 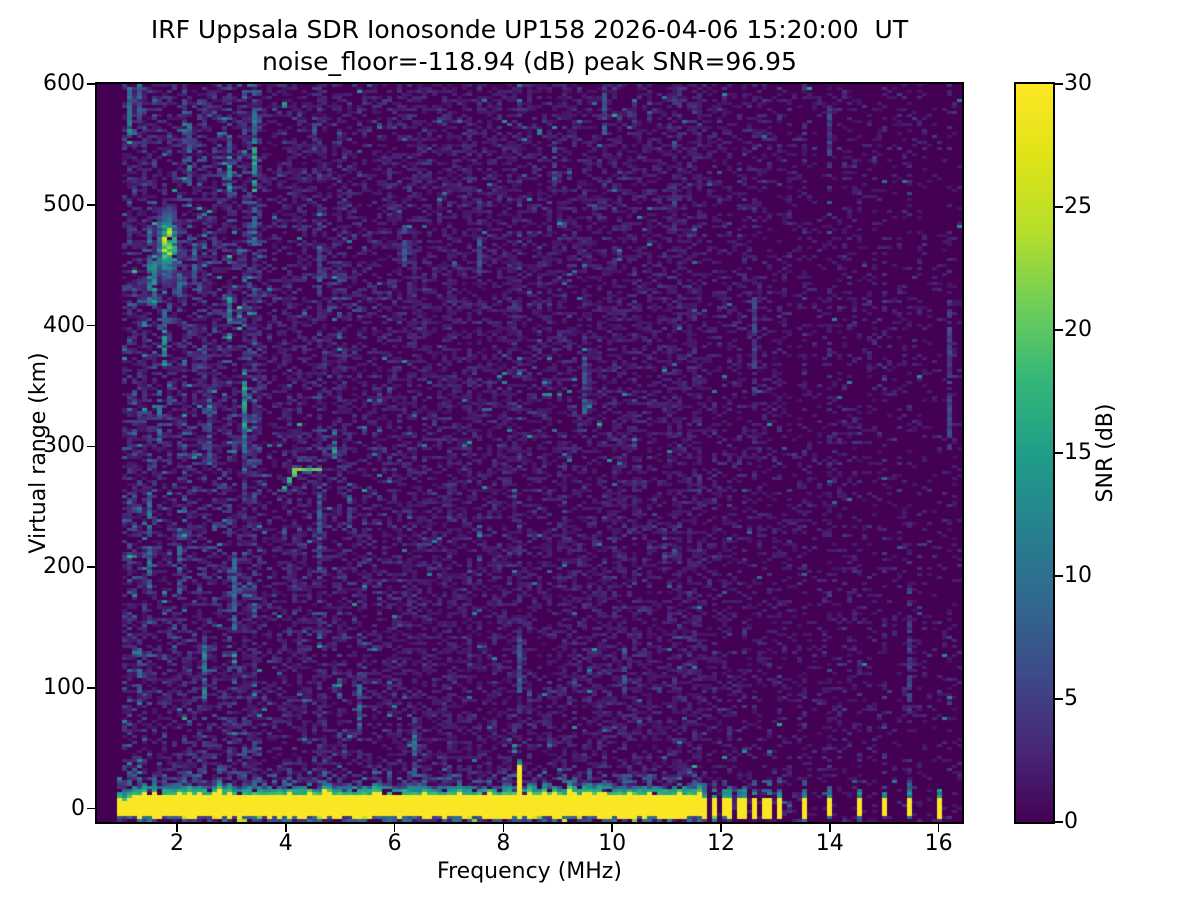 What do you see at coordinates (503, 843) in the screenshot?
I see `x-tick-label: 8` at bounding box center [503, 843].